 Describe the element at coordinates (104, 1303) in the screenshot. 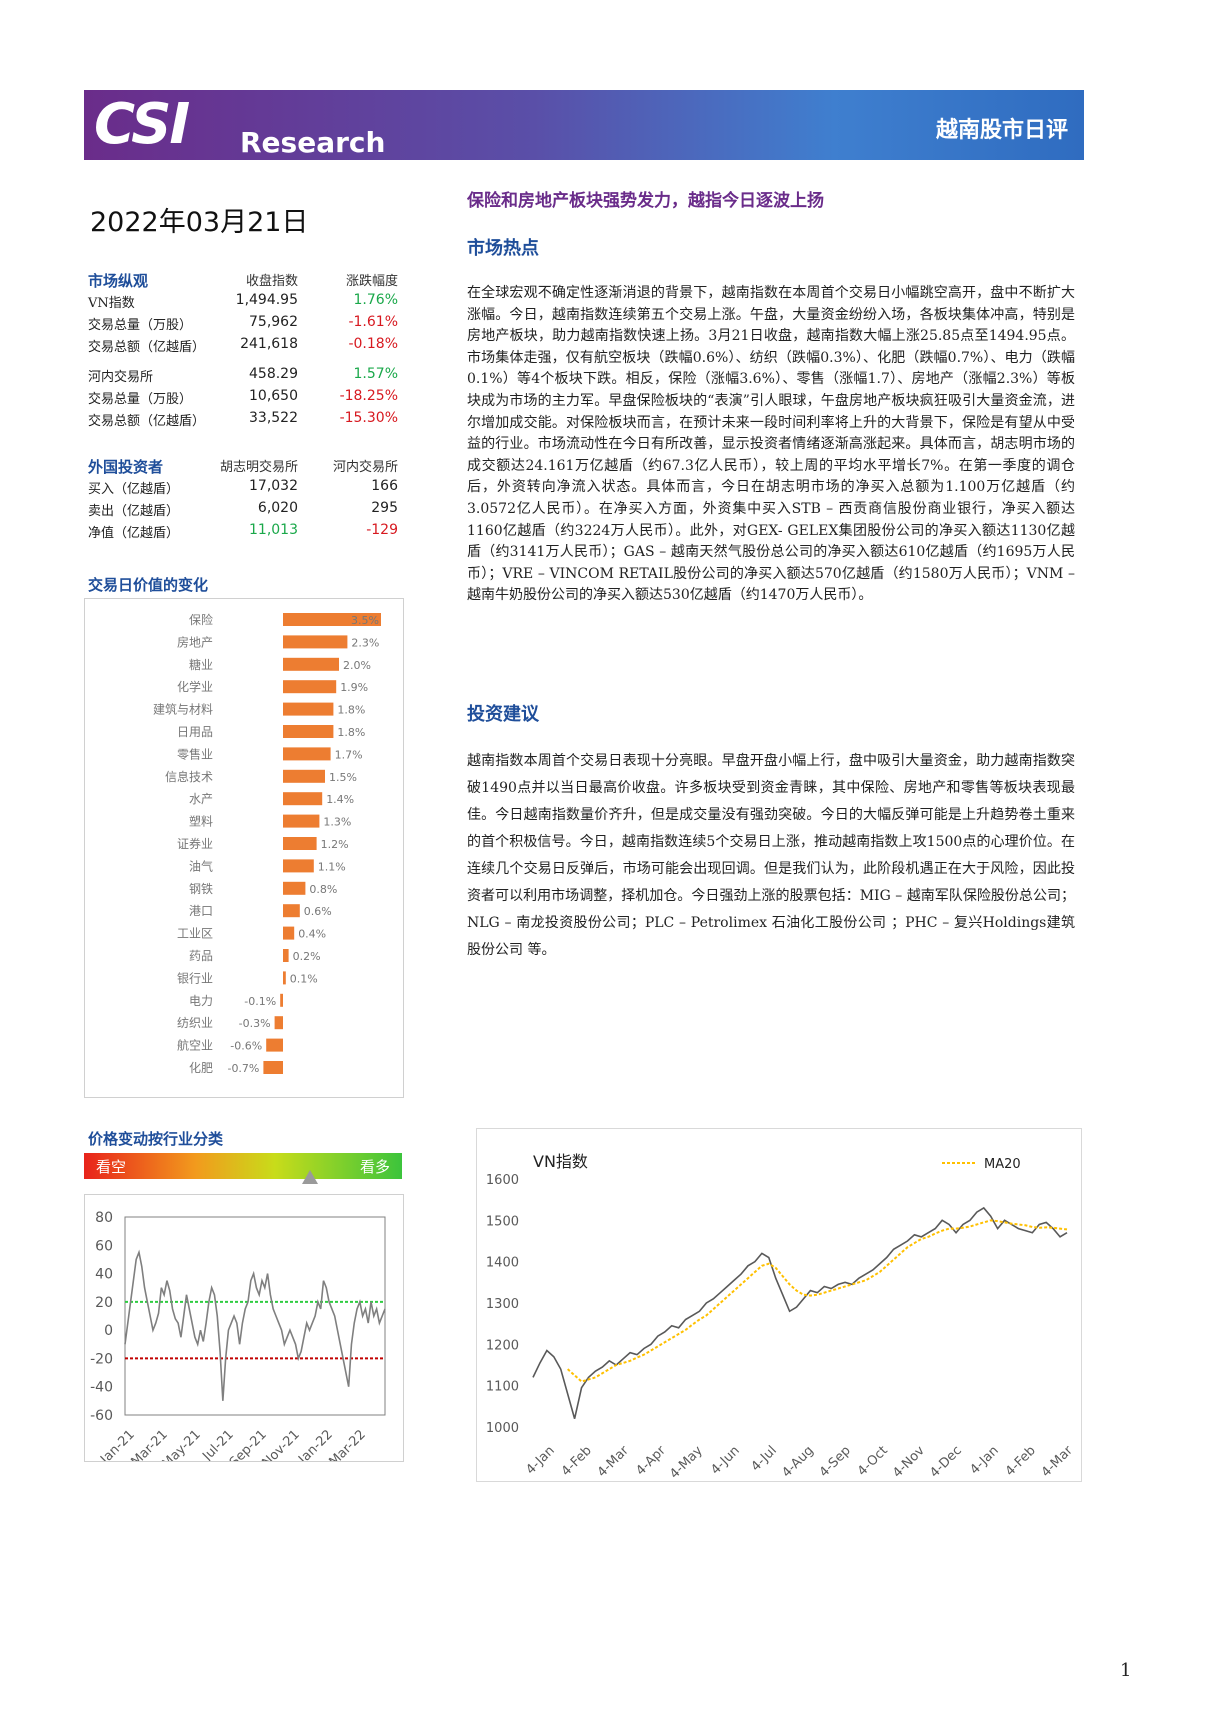

I see `y-tick-label: 20` at that location.